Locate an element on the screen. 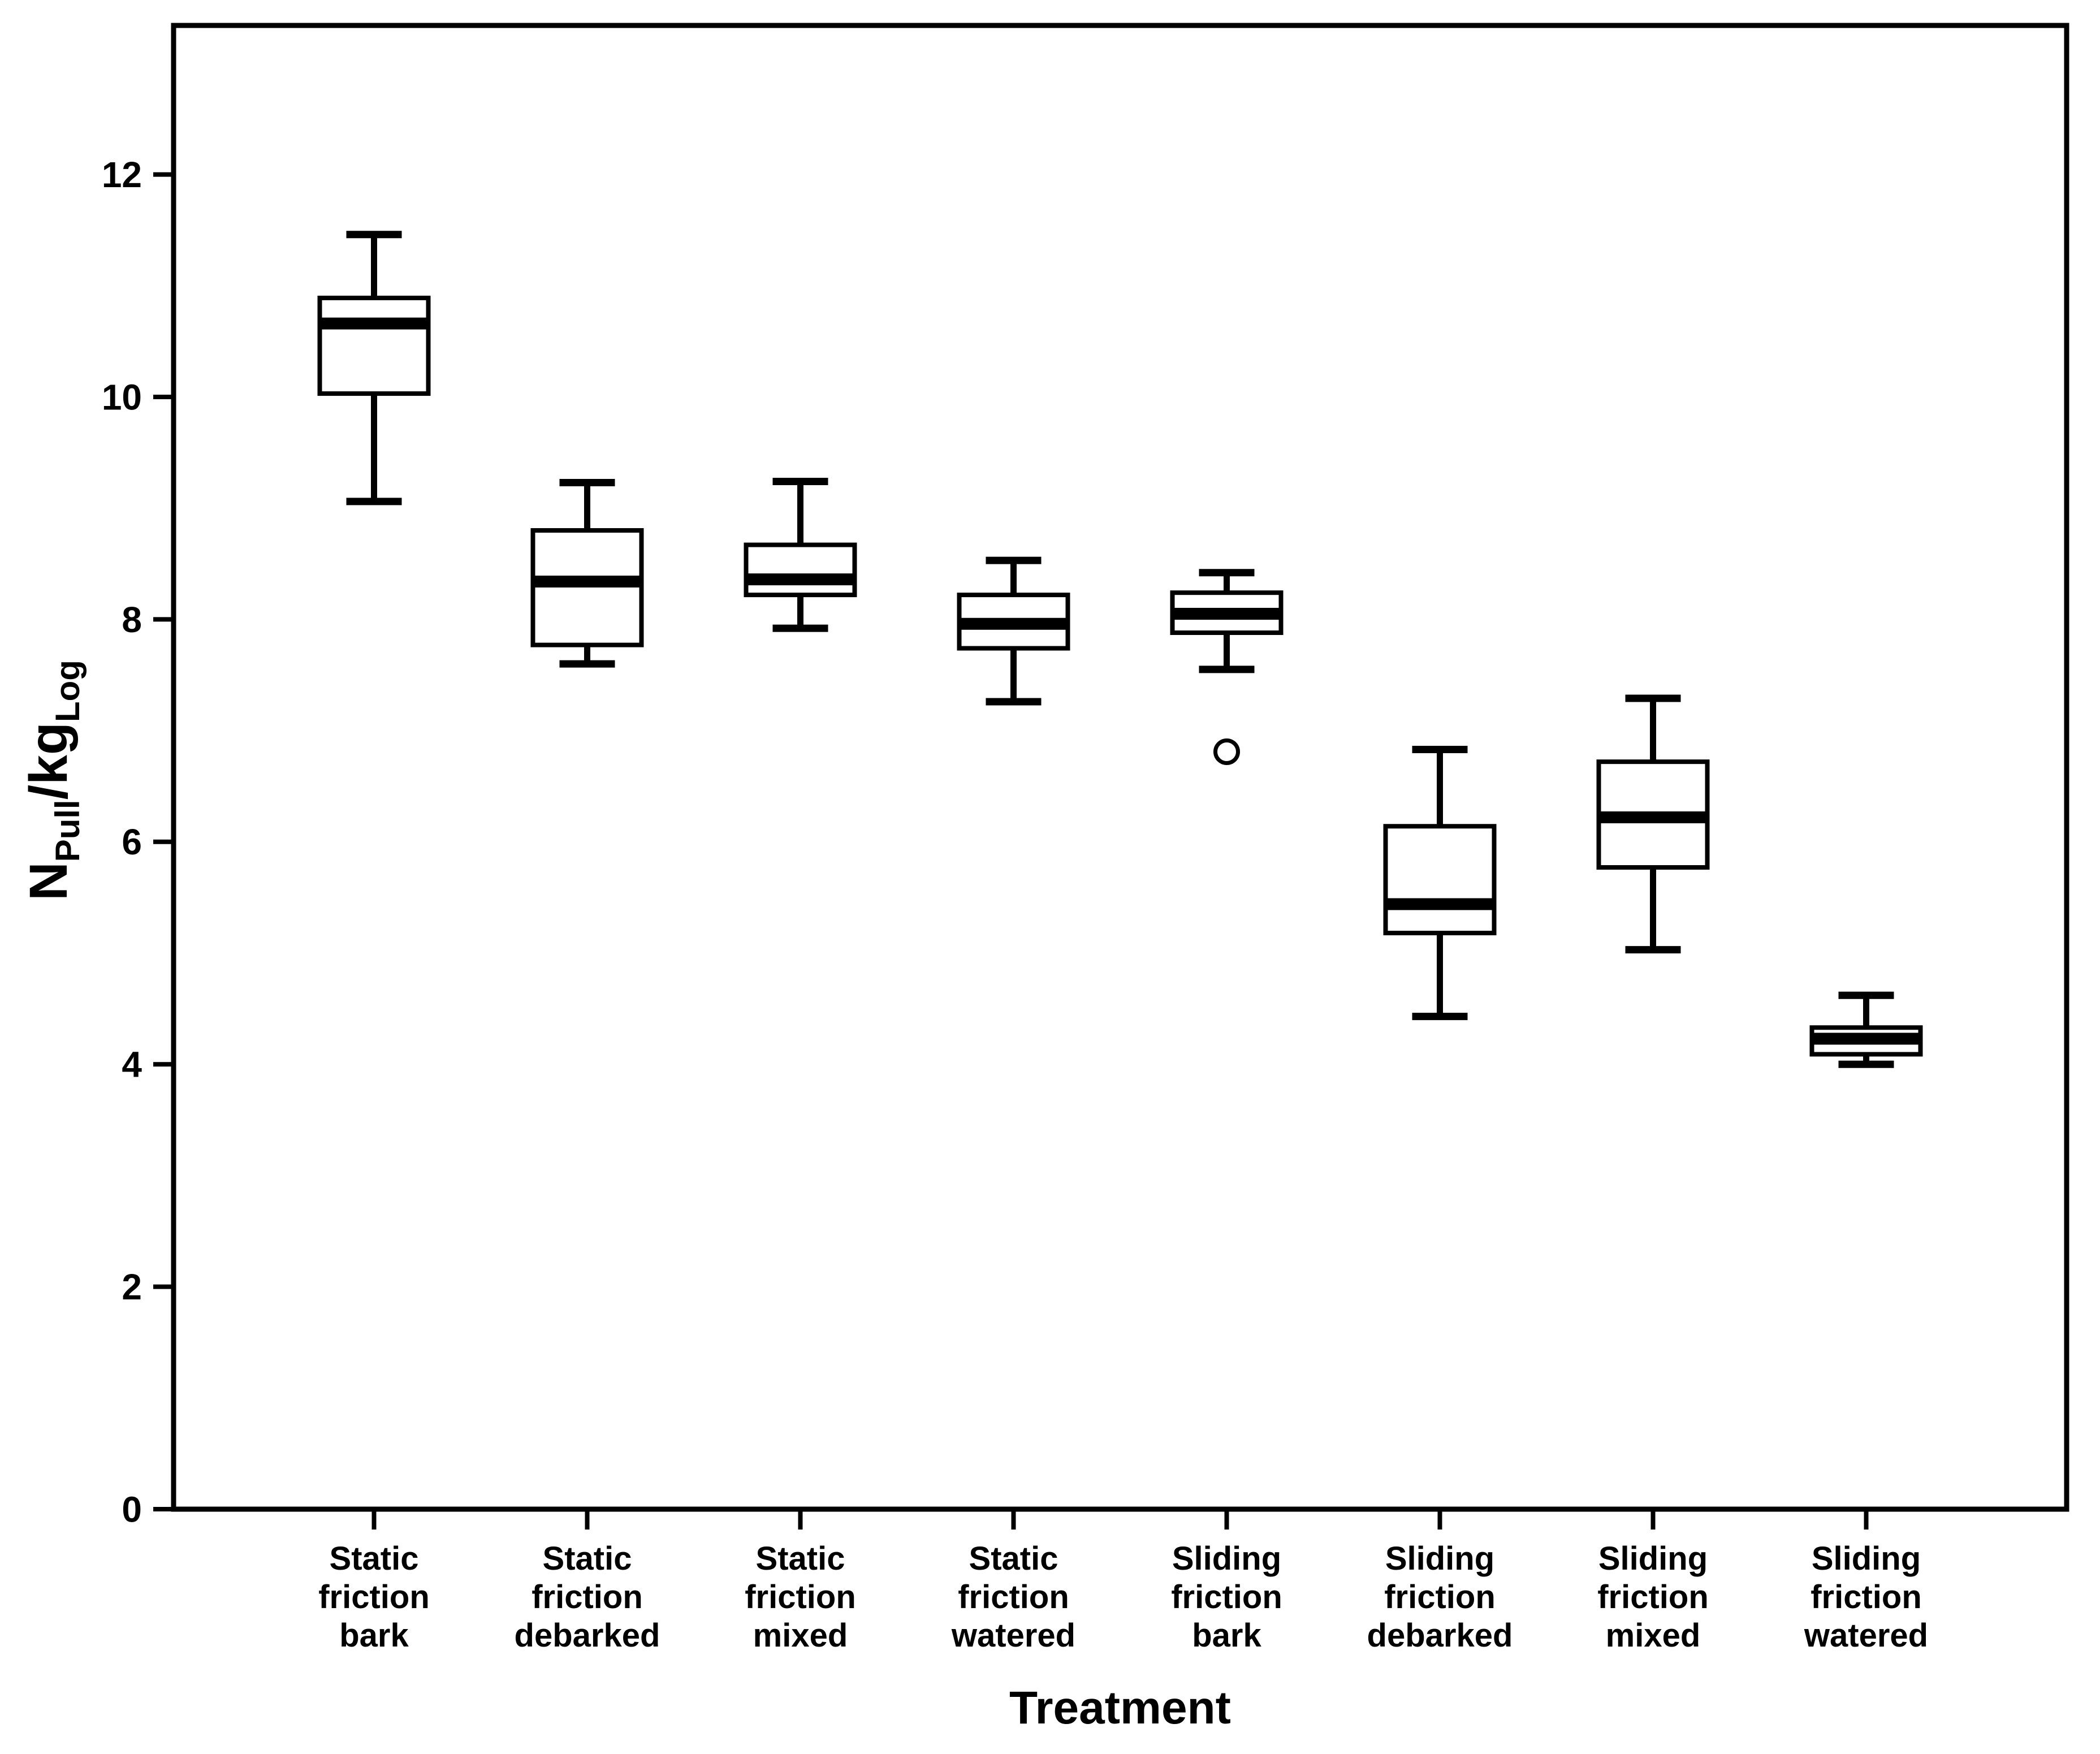 The image size is (2100, 1754). x-category-label-sliding-friction-mixed: Sliding friction mixed is located at coordinates (1653, 1597).